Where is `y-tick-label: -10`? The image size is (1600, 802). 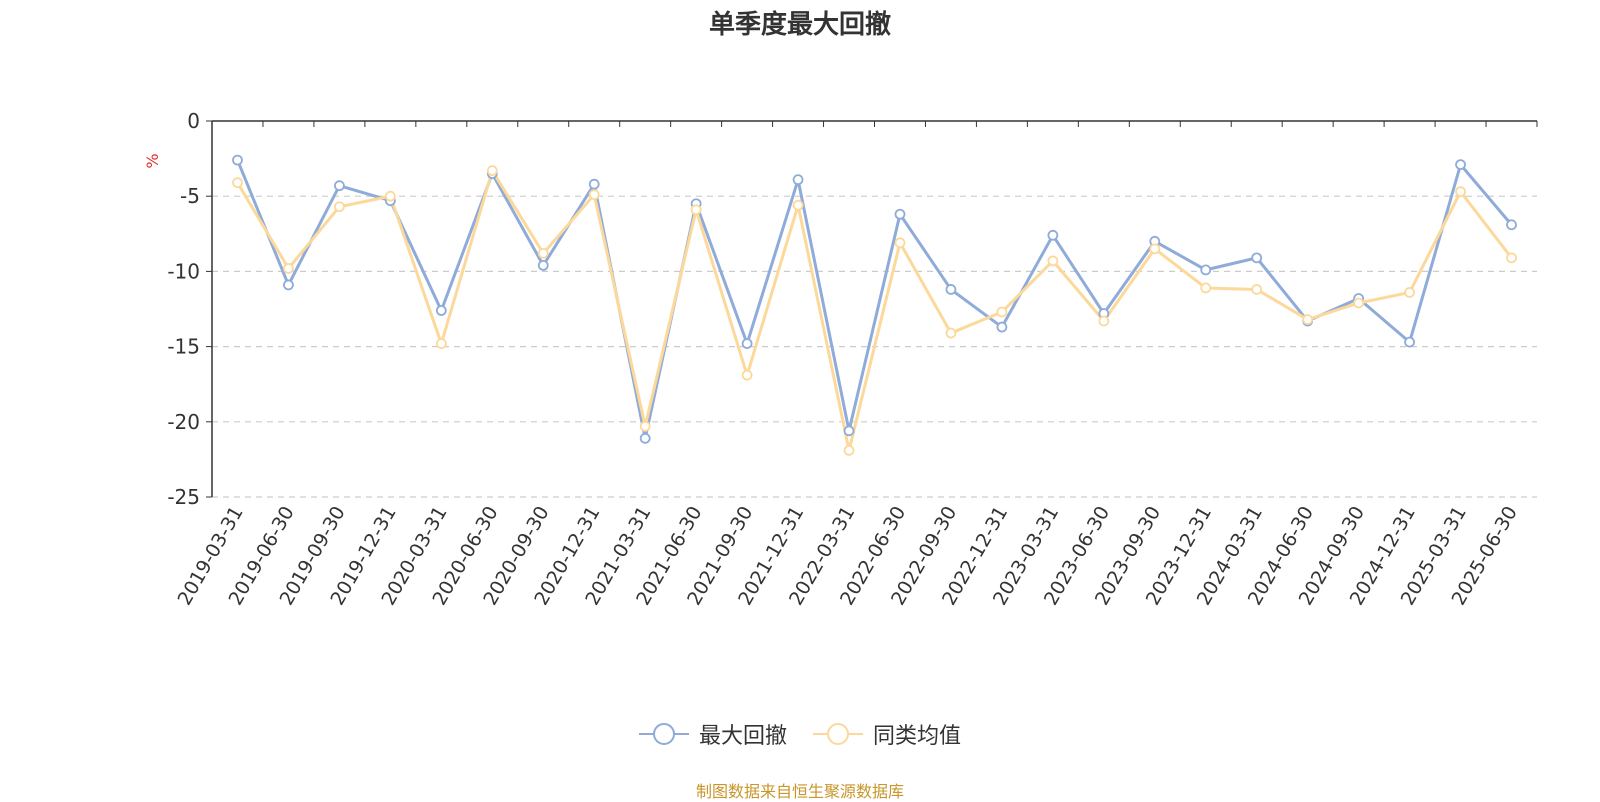
y-tick-label: -10 is located at coordinates (183, 271).